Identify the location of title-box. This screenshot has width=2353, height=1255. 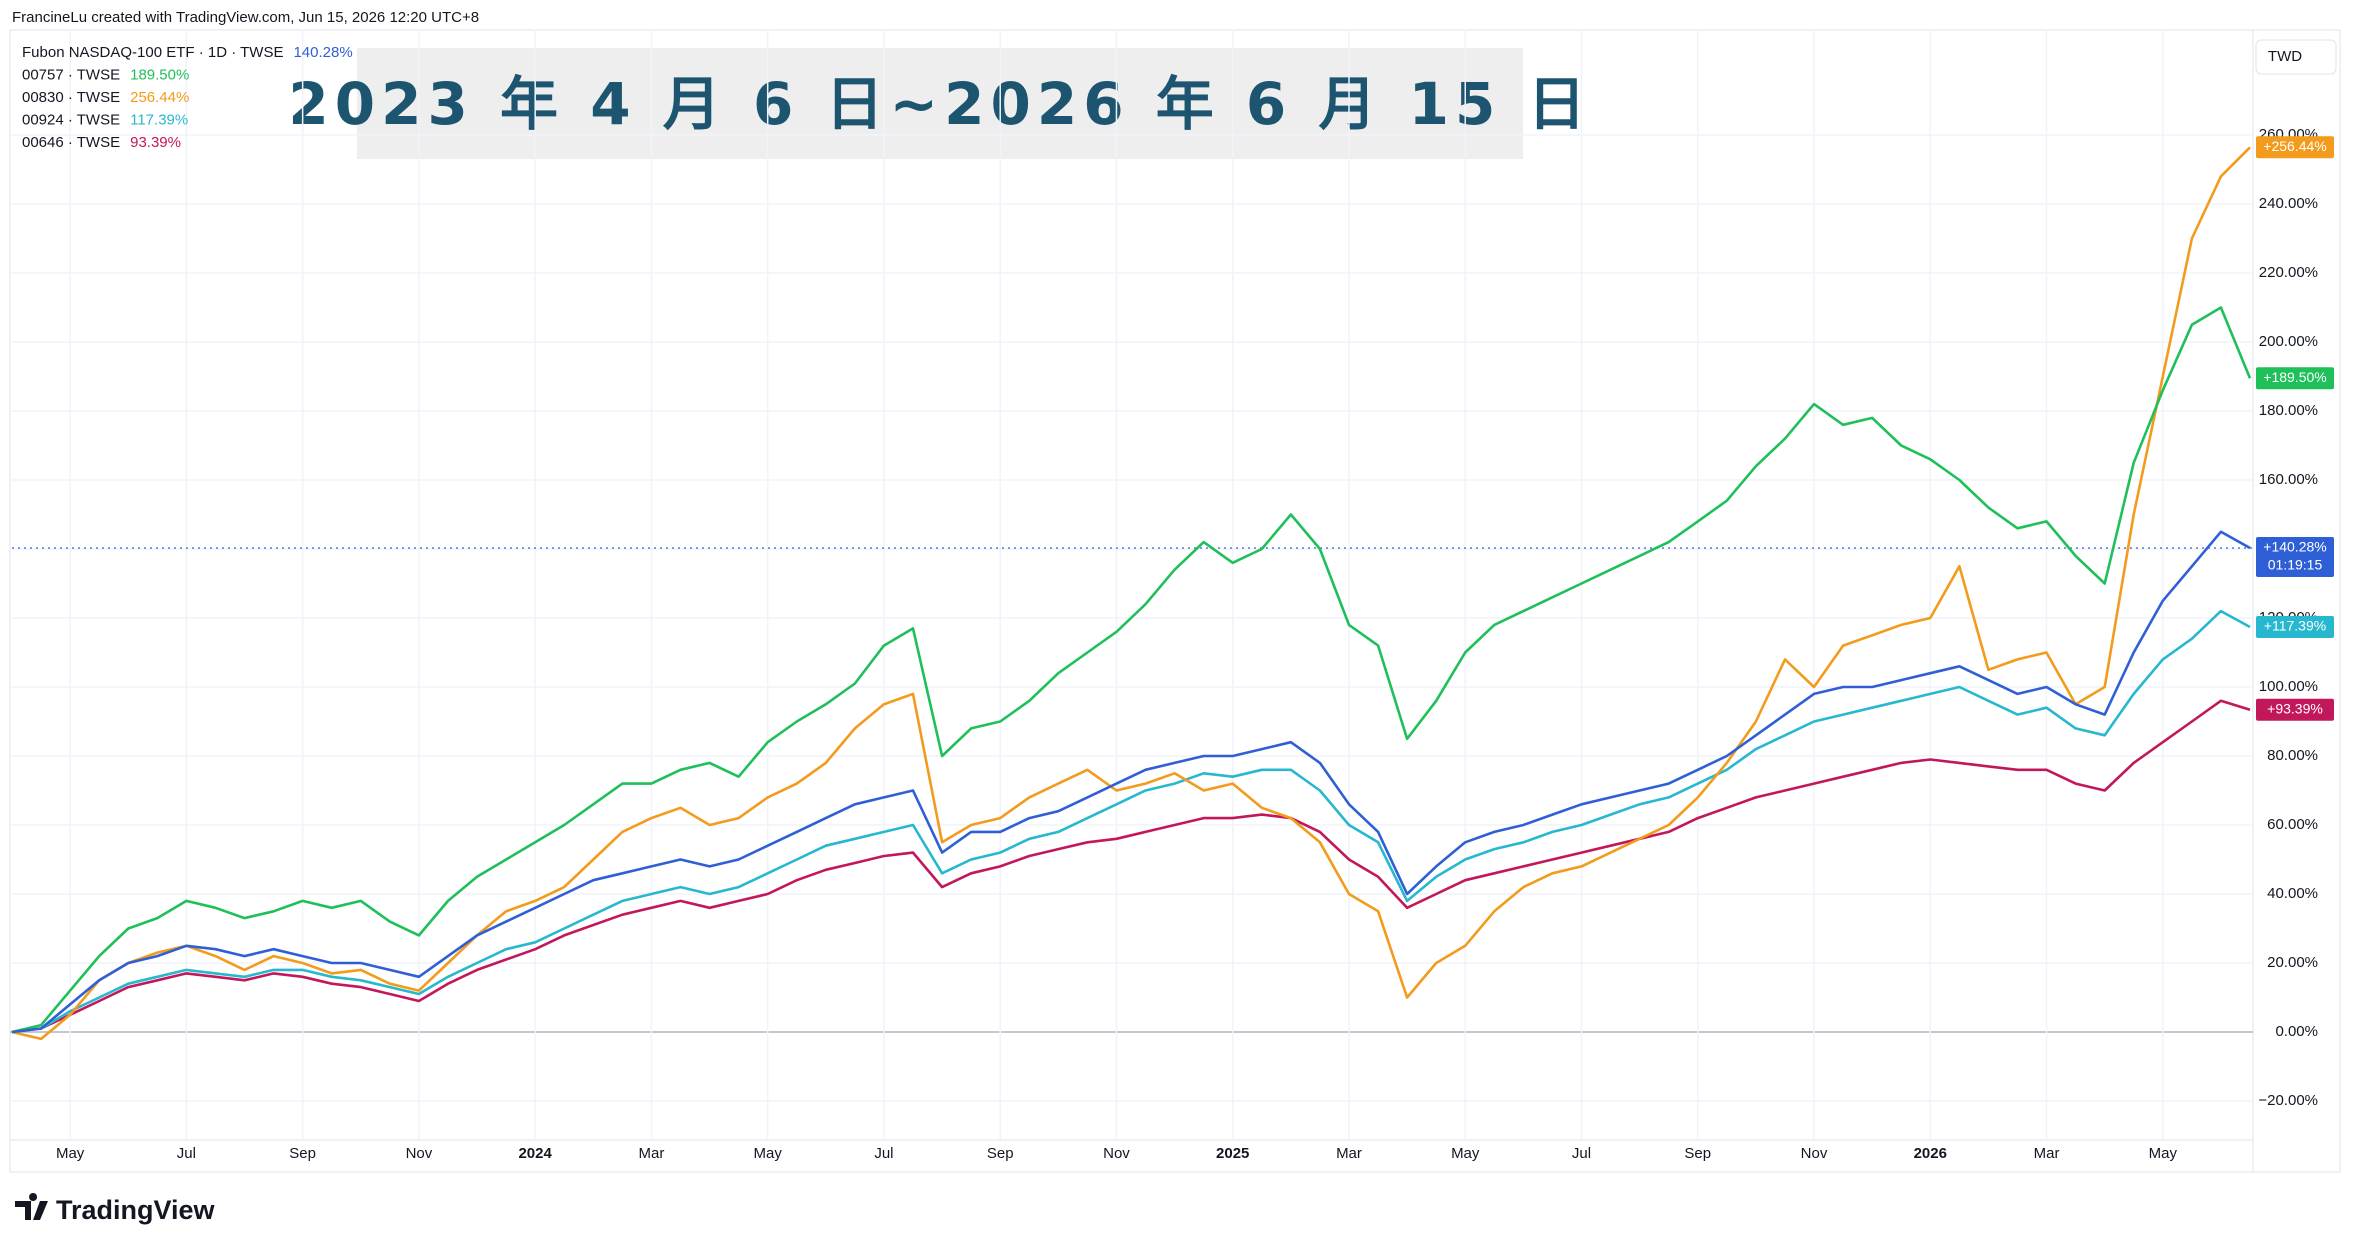
(940, 103).